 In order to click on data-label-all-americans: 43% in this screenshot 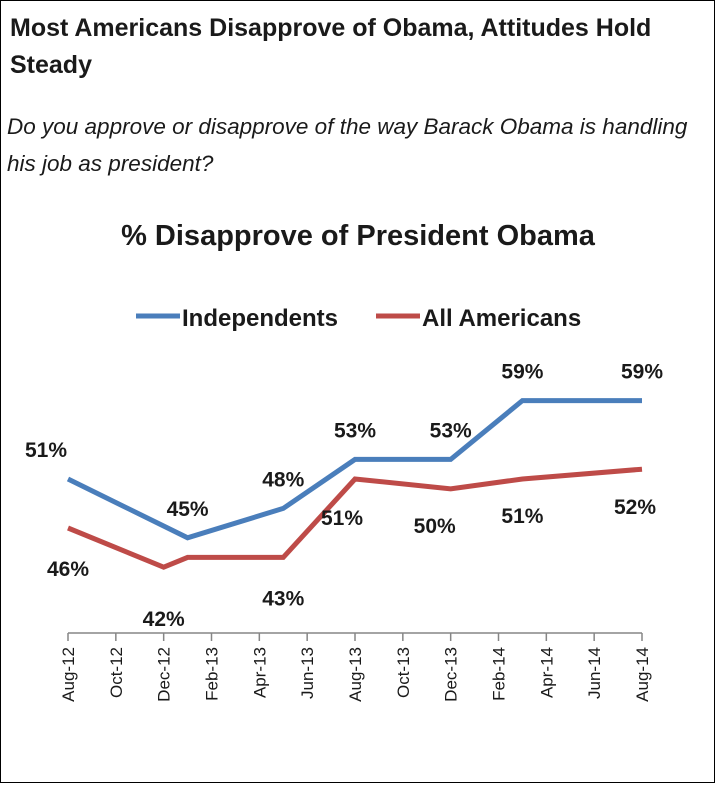, I will do `click(283, 598)`.